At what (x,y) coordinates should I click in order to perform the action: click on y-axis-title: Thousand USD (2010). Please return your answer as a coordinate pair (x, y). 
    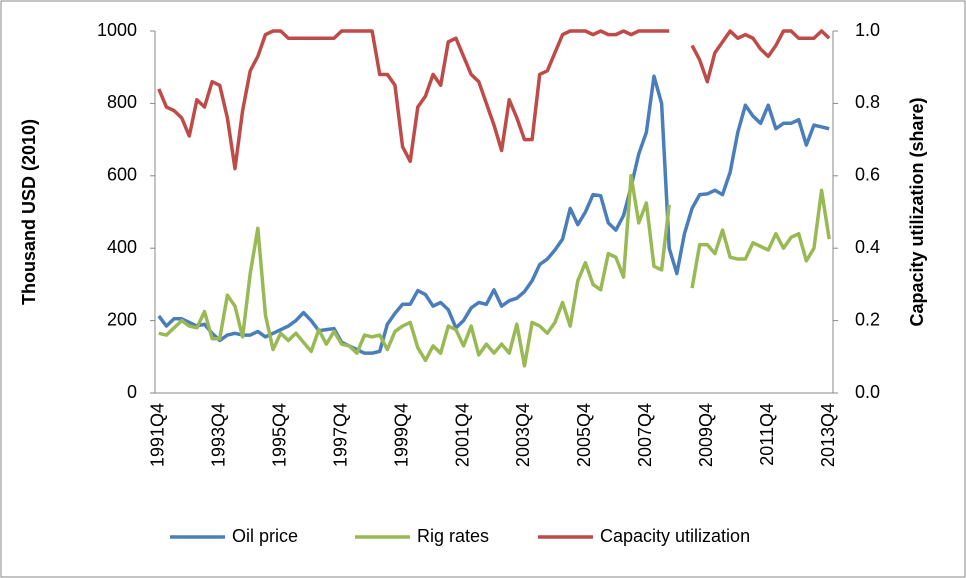
    Looking at the image, I should click on (29, 212).